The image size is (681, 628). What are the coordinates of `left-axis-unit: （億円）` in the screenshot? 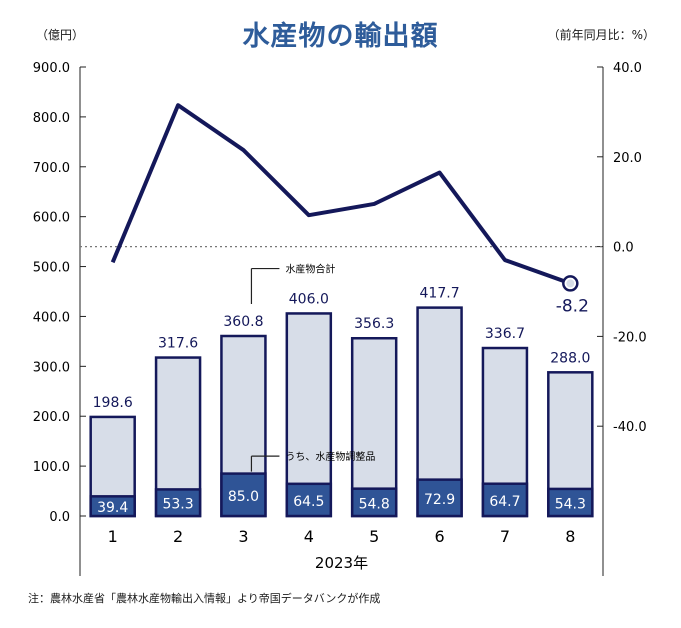 It's located at (60, 35).